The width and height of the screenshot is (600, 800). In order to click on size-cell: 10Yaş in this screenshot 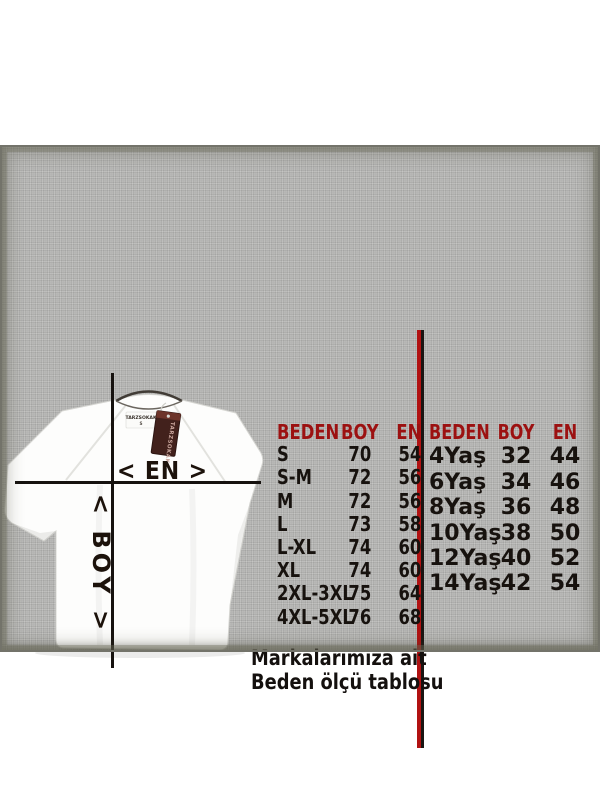, I will do `click(465, 533)`.